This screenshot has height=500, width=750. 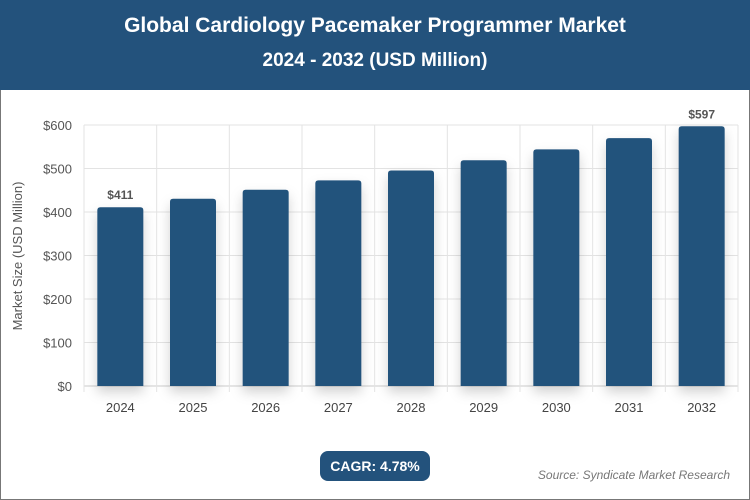 What do you see at coordinates (701, 407) in the screenshot?
I see `x-tick-label: 2032` at bounding box center [701, 407].